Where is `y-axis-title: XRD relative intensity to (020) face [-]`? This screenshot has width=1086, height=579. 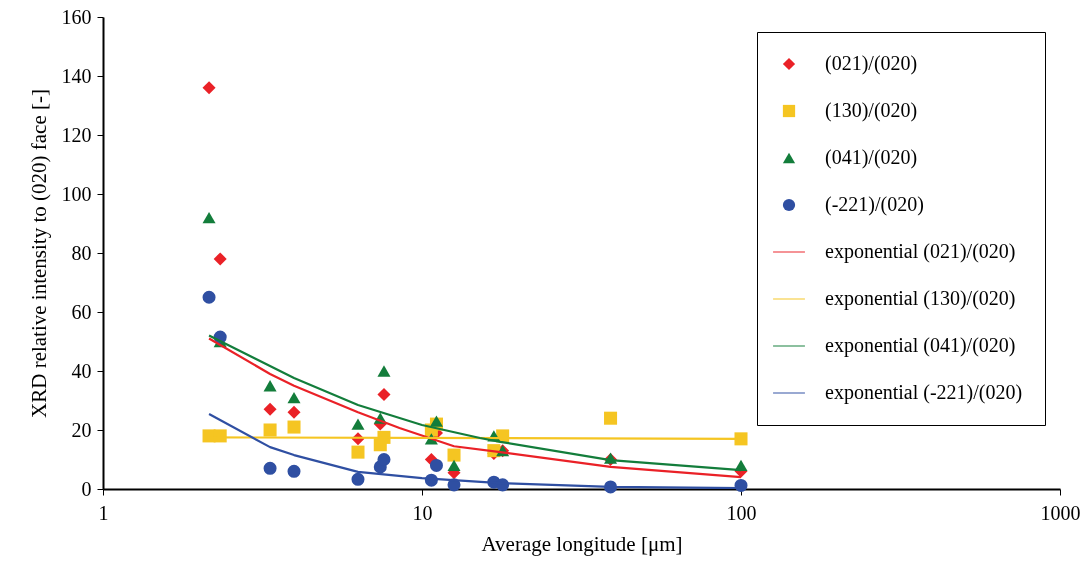 y-axis-title: XRD relative intensity to (020) face [-] is located at coordinates (38, 253).